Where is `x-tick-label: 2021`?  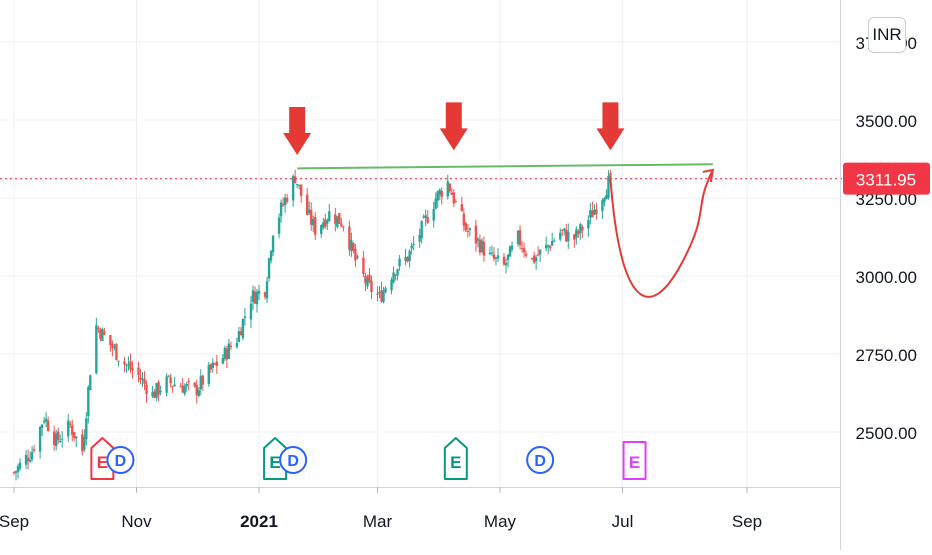
x-tick-label: 2021 is located at coordinates (259, 521).